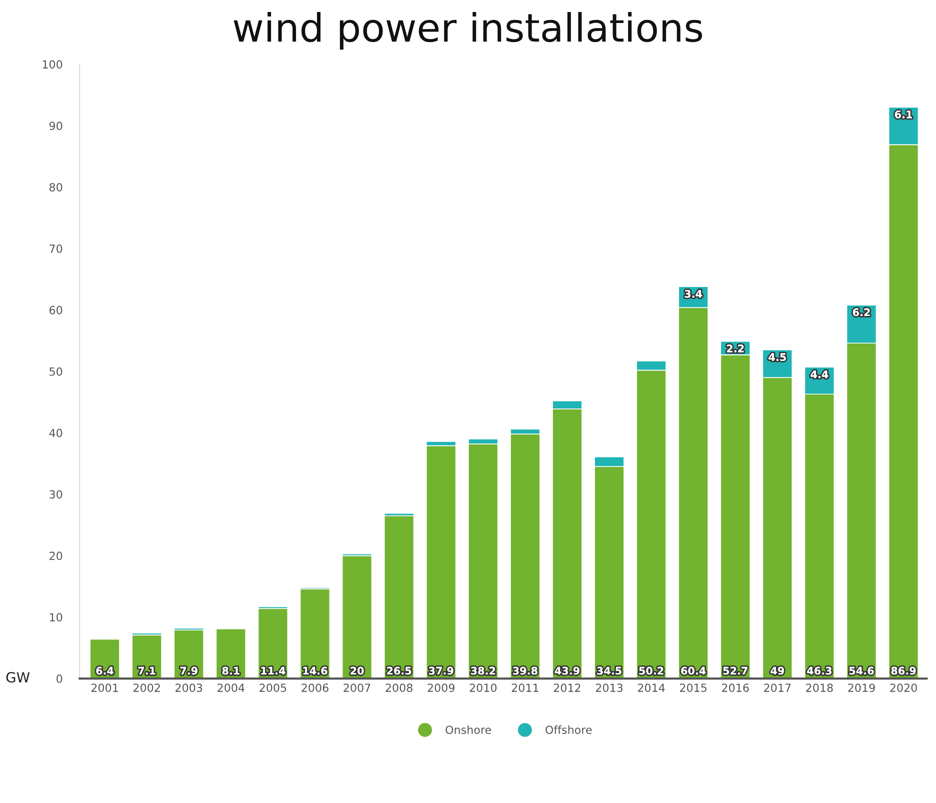 The image size is (936, 803). I want to click on y-tick-label: 50, so click(56, 371).